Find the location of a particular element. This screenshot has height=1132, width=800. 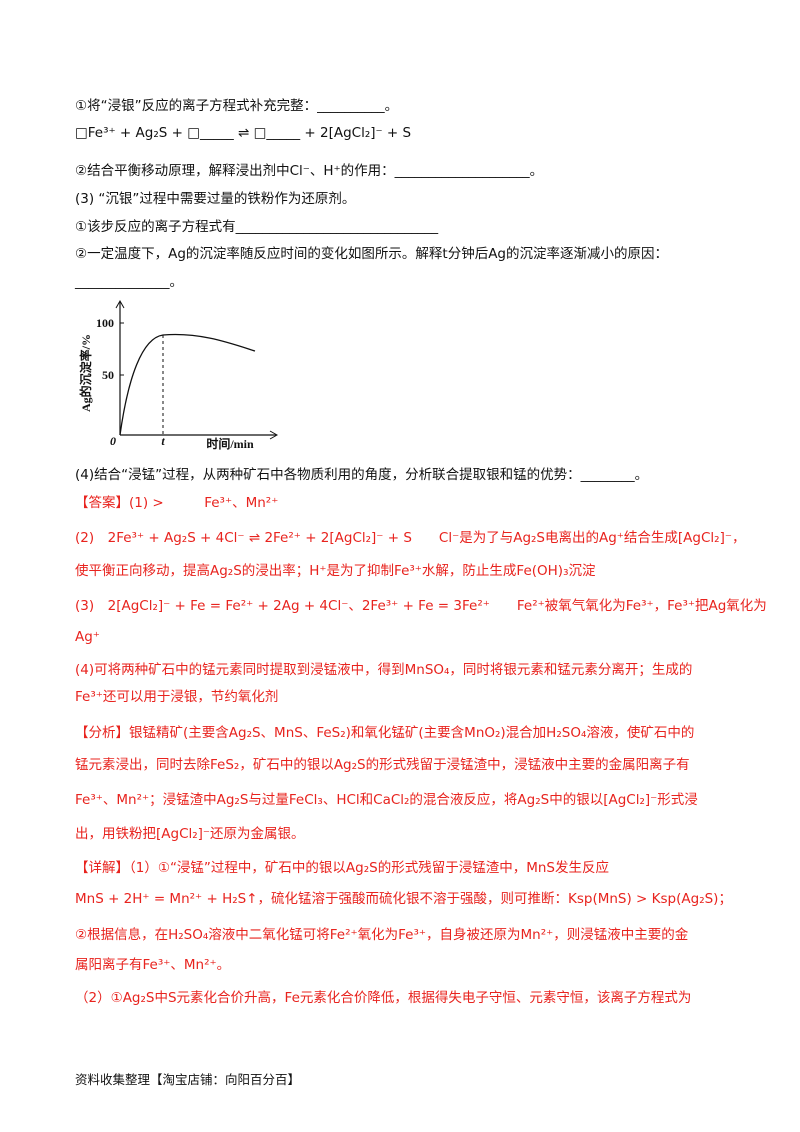

answer-line: 出，用铁粉把[AgCl₂]⁻还原为金属银。 is located at coordinates (190, 834).